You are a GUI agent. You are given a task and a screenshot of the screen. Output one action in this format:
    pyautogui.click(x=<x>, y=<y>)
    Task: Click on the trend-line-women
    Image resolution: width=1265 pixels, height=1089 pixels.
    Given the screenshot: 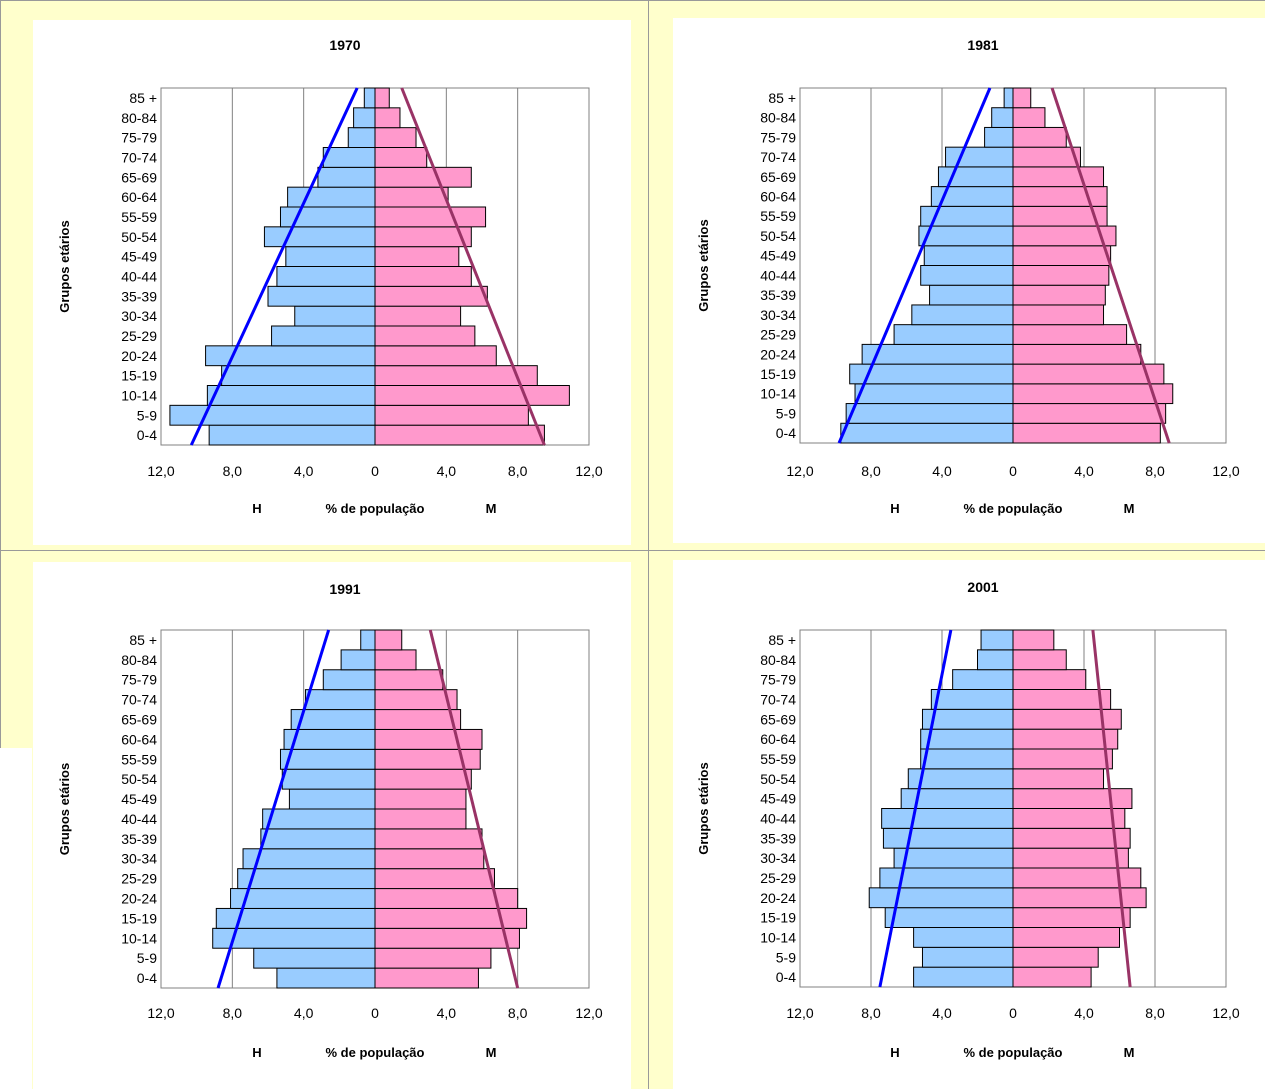 What is the action you would take?
    pyautogui.click(x=473, y=266)
    